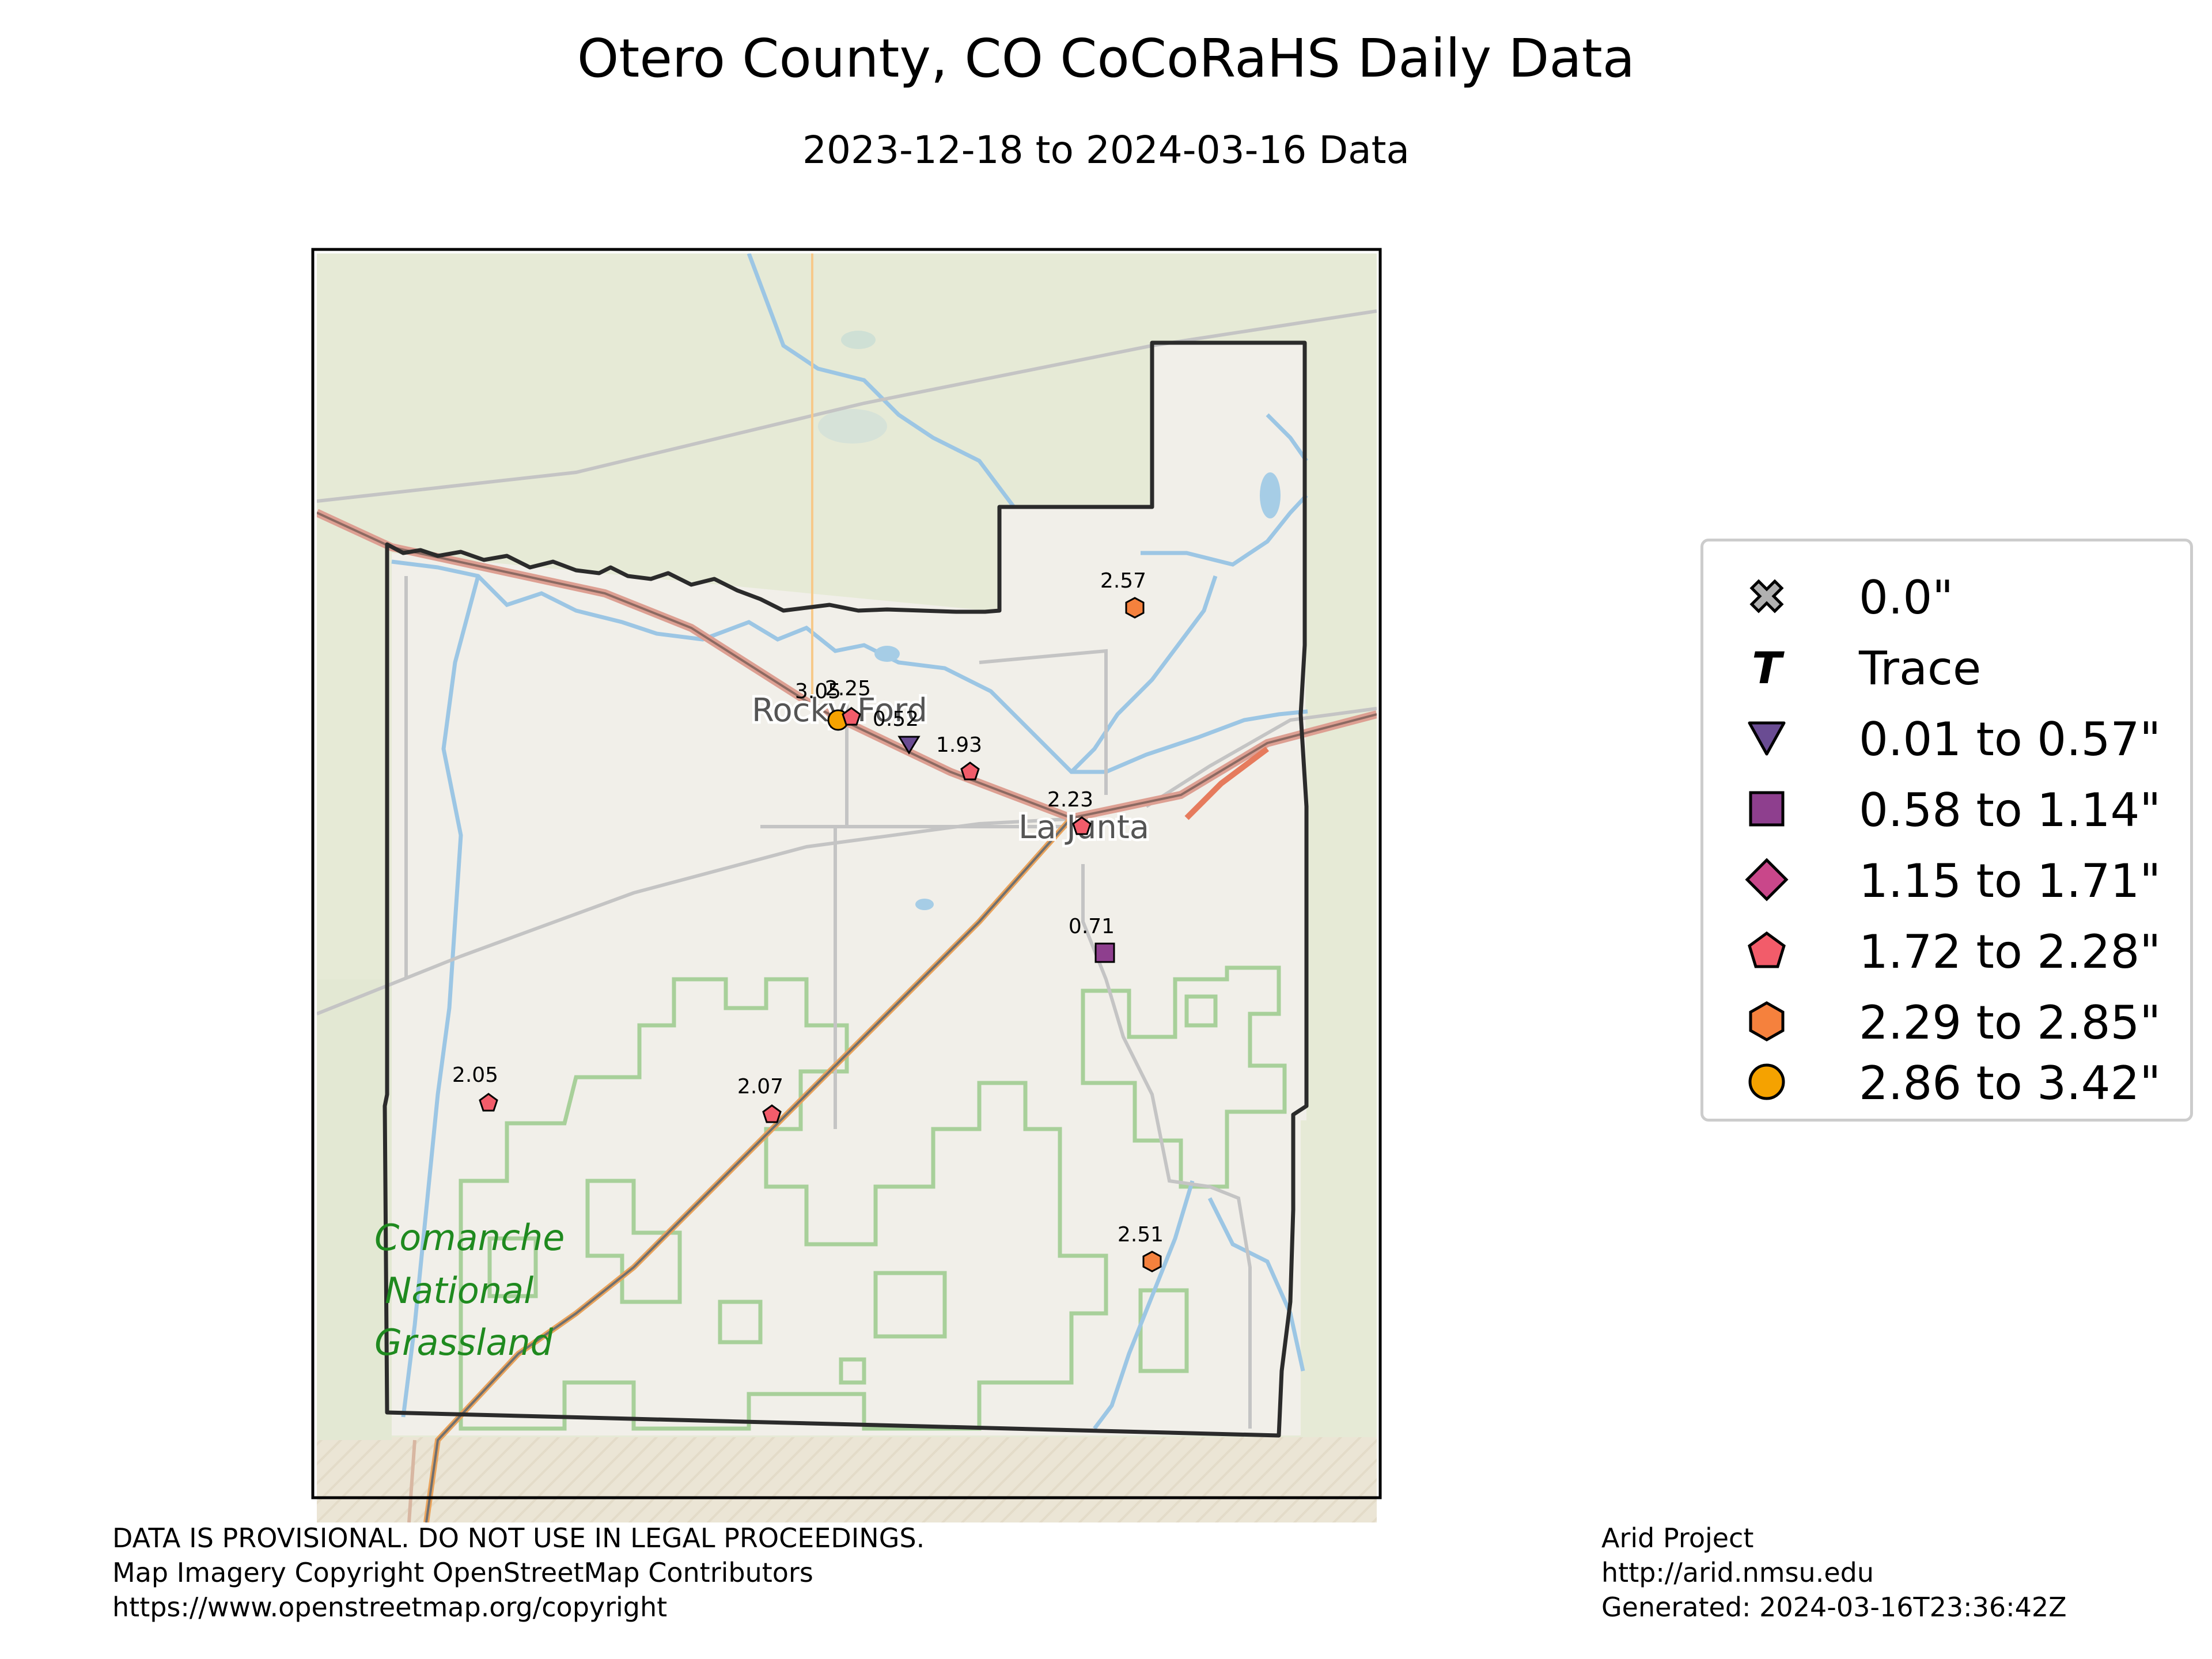 The image size is (2212, 1659). I want to click on legend-entry: 2.86 to 3.42", so click(1946, 1081).